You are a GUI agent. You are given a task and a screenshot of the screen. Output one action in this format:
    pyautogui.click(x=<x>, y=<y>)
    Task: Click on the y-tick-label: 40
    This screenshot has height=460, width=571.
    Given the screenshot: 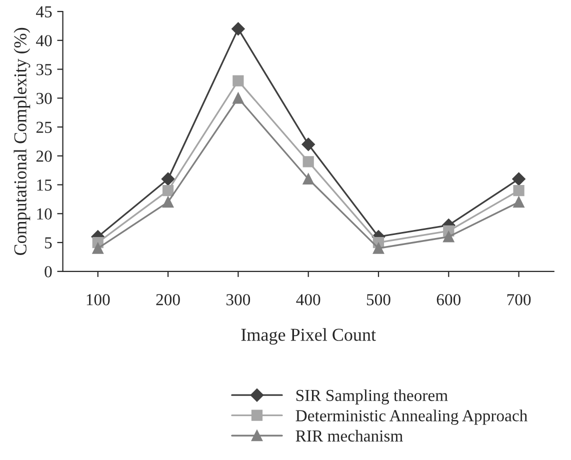 What is the action you would take?
    pyautogui.click(x=44, y=40)
    